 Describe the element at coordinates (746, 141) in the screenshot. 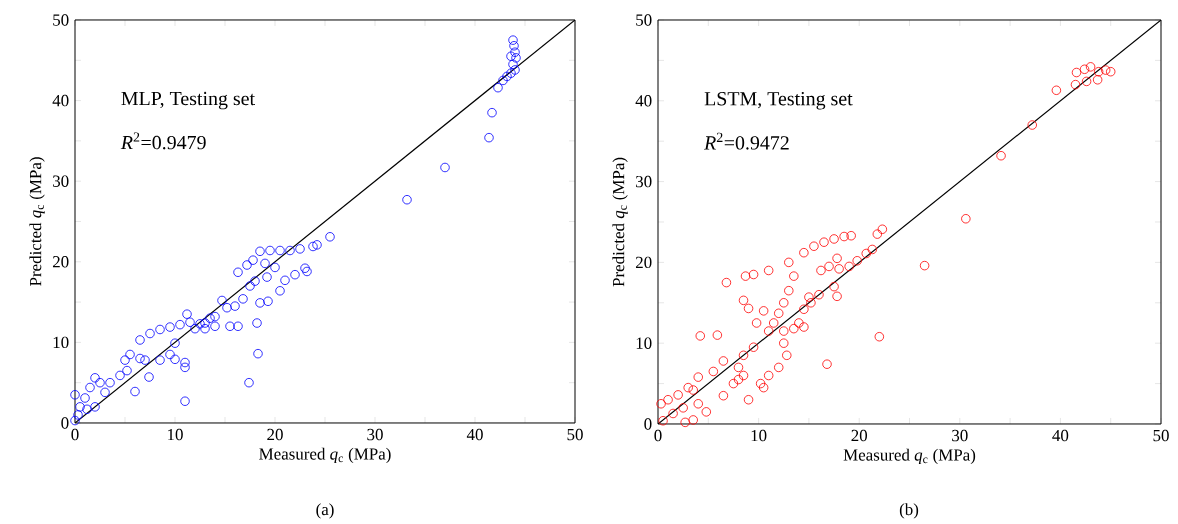

I see `annotation: R$^{2}$=0.9472` at that location.